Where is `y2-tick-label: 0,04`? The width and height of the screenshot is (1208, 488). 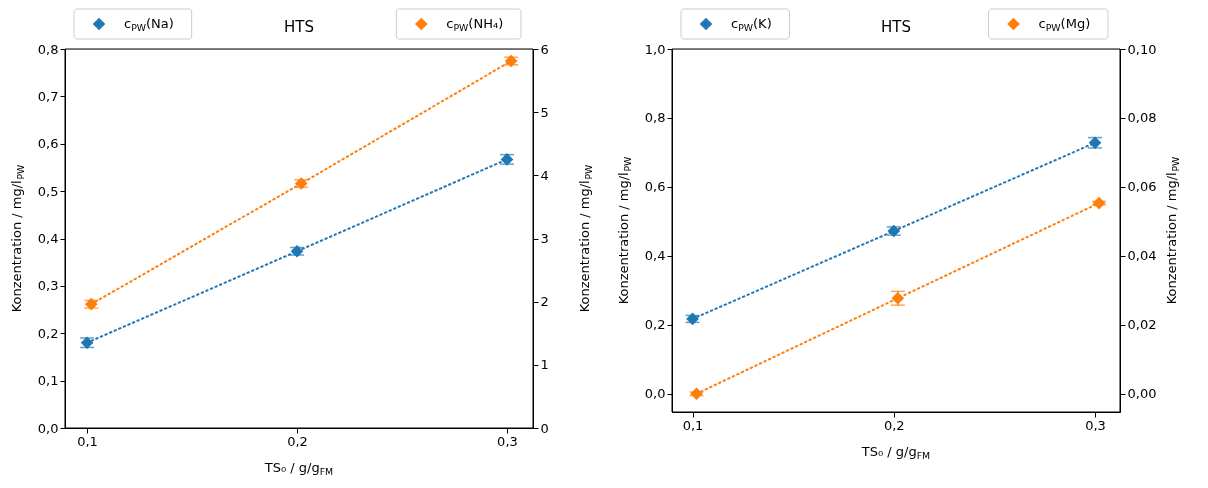
y2-tick-label: 0,04 is located at coordinates (1142, 256).